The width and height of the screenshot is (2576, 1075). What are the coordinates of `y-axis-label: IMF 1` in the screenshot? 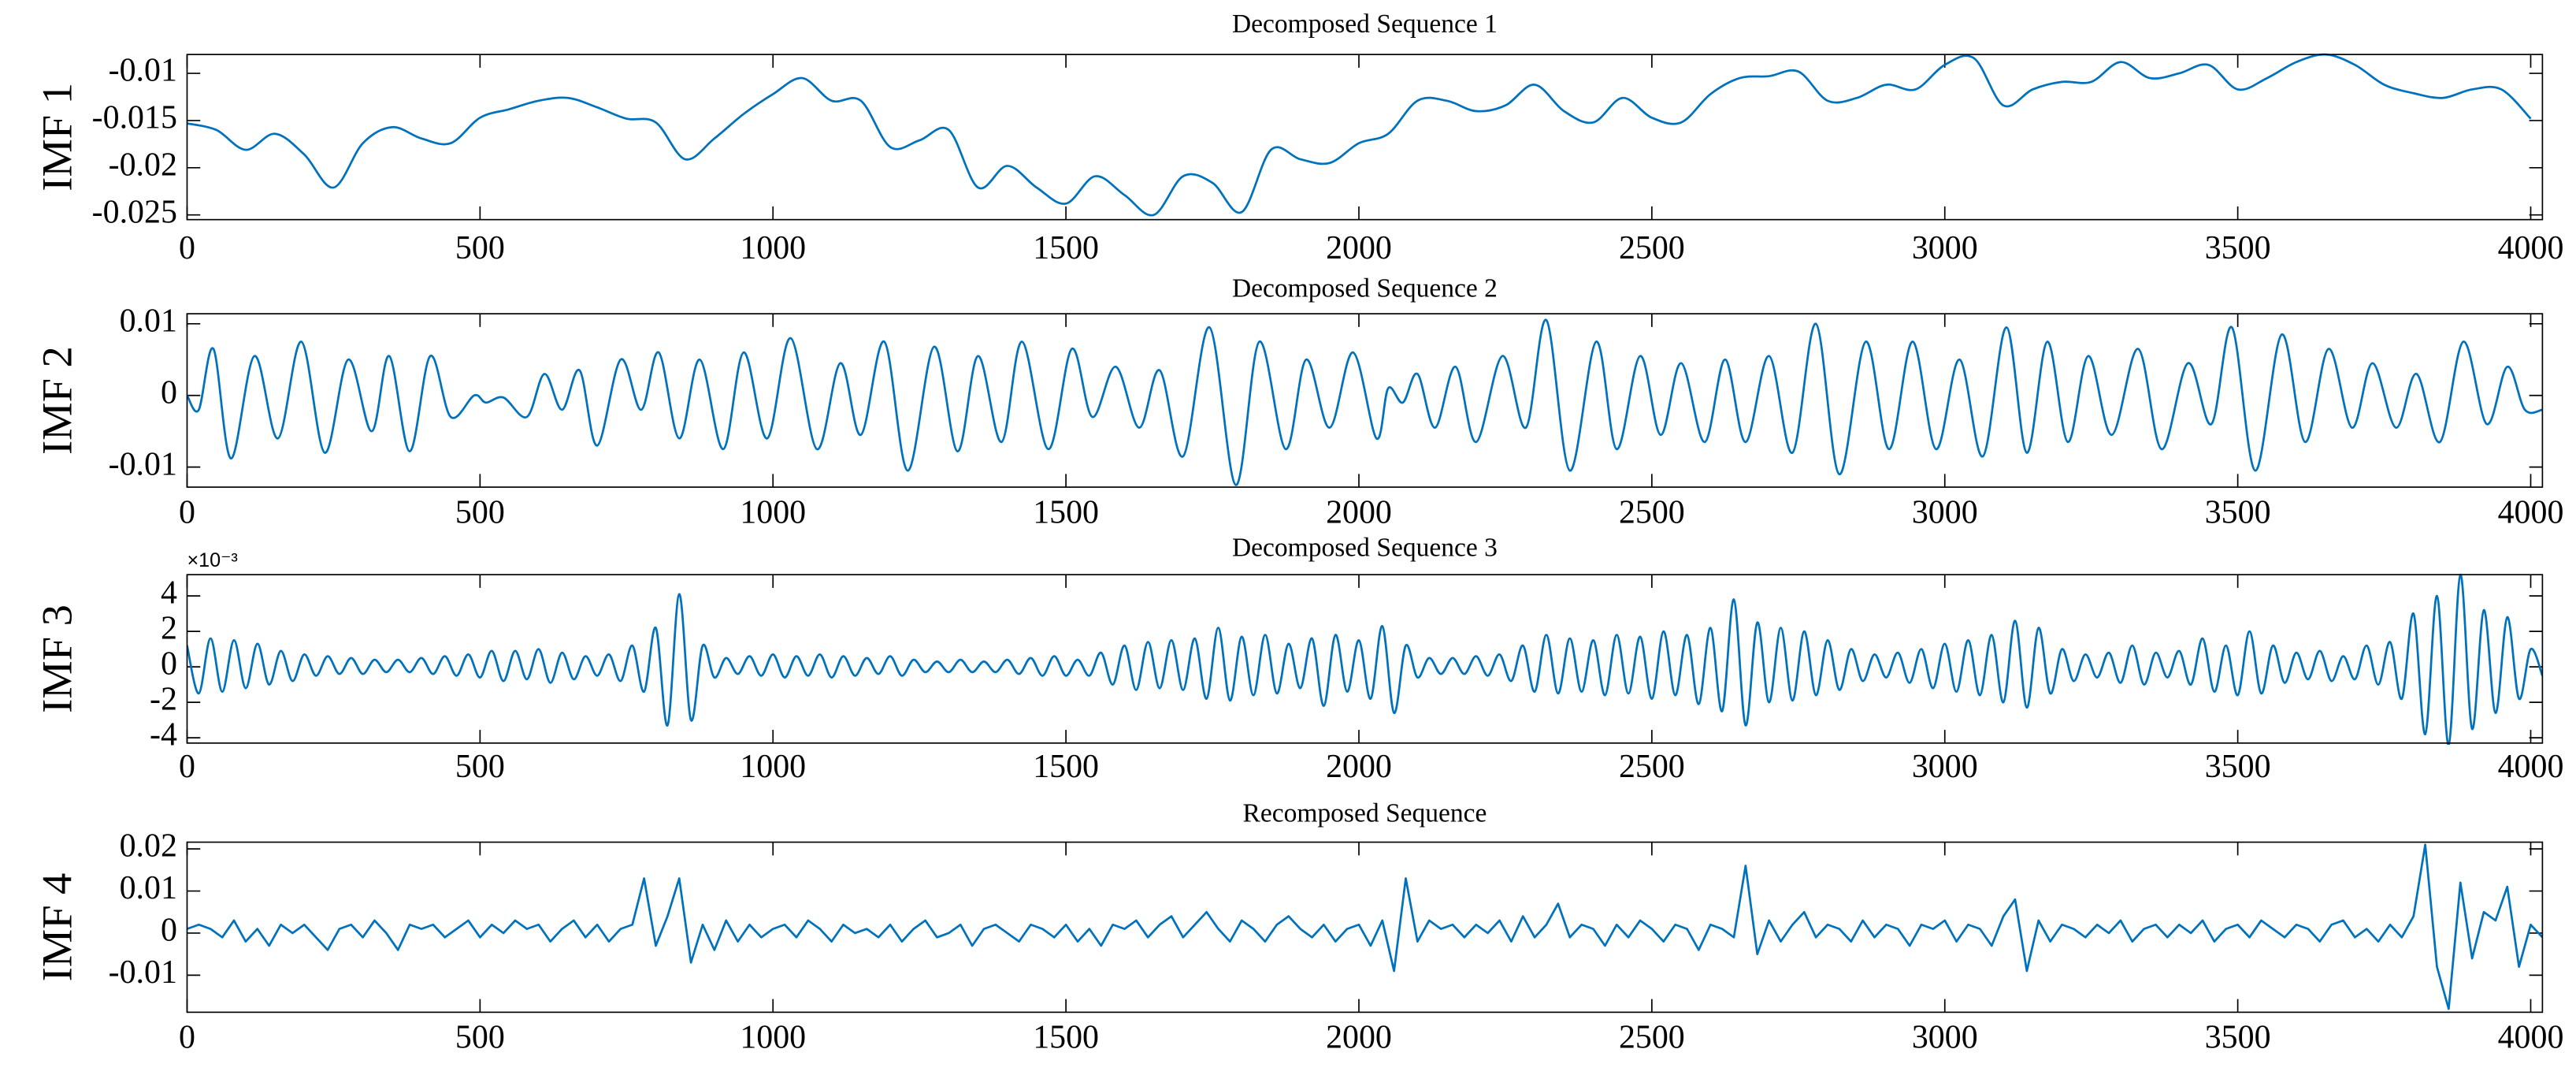 It's located at (57, 137).